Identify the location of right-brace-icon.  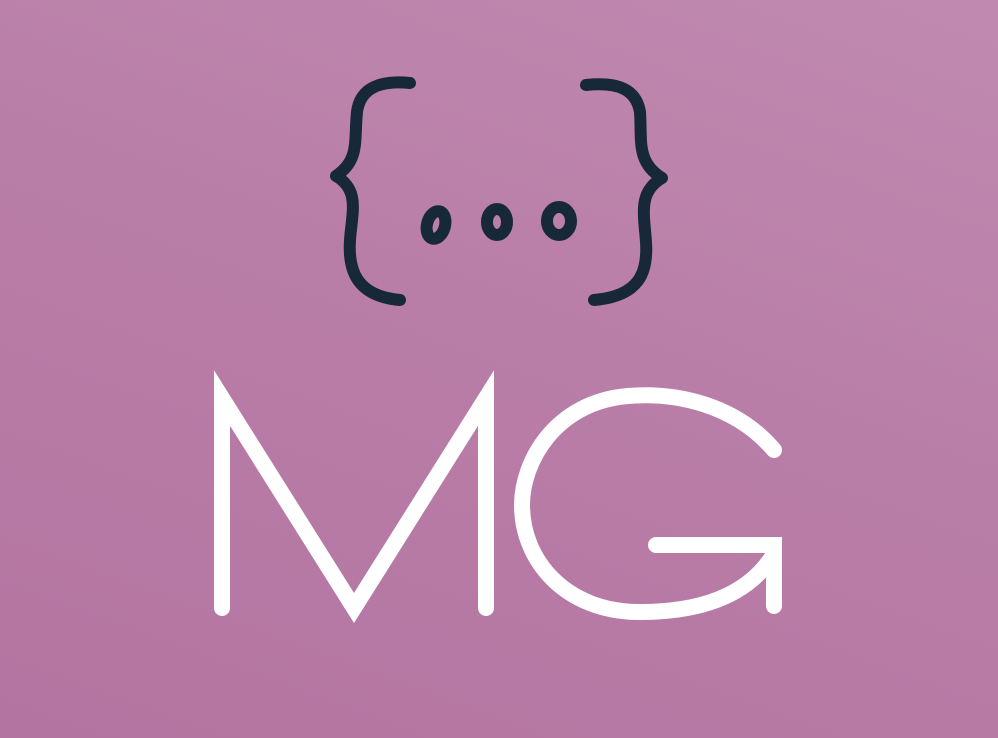
(624, 192).